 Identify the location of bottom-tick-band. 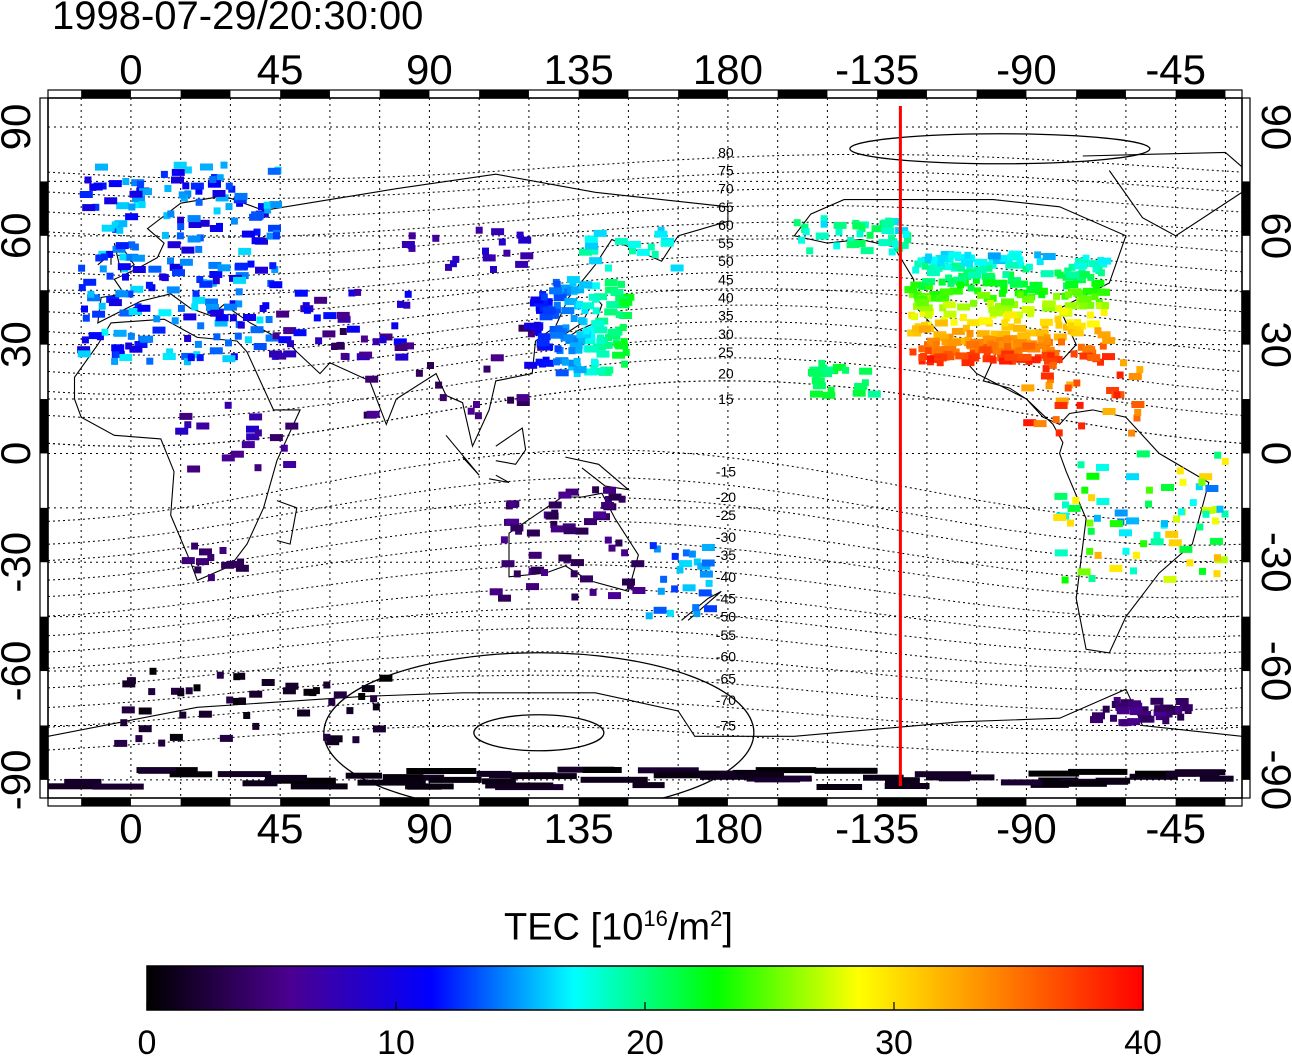
(645, 802).